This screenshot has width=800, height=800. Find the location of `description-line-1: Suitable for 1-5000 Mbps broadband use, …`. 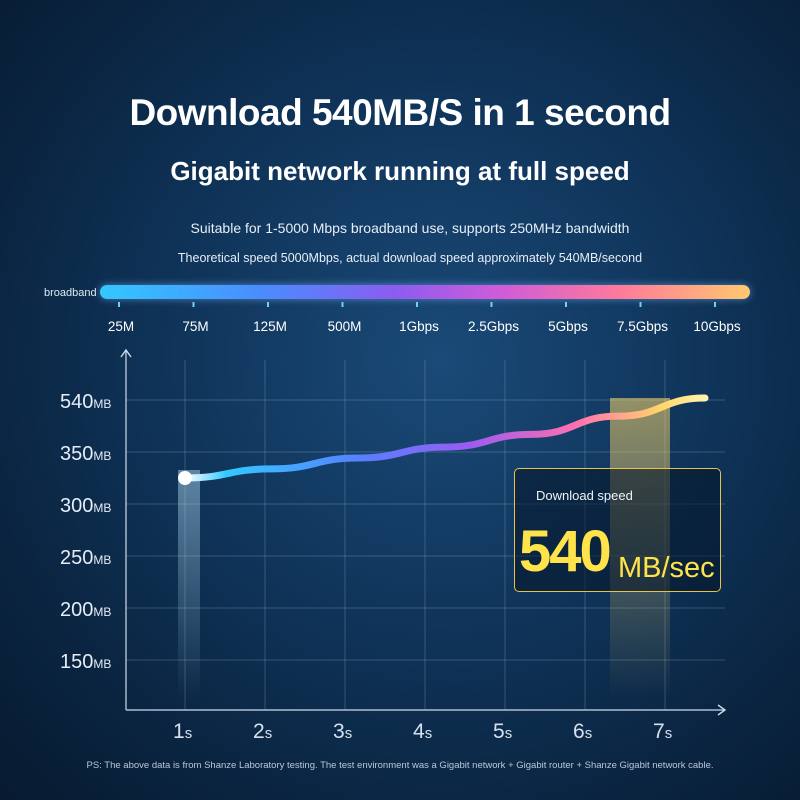

description-line-1: Suitable for 1-5000 Mbps broadband use, … is located at coordinates (410, 228).